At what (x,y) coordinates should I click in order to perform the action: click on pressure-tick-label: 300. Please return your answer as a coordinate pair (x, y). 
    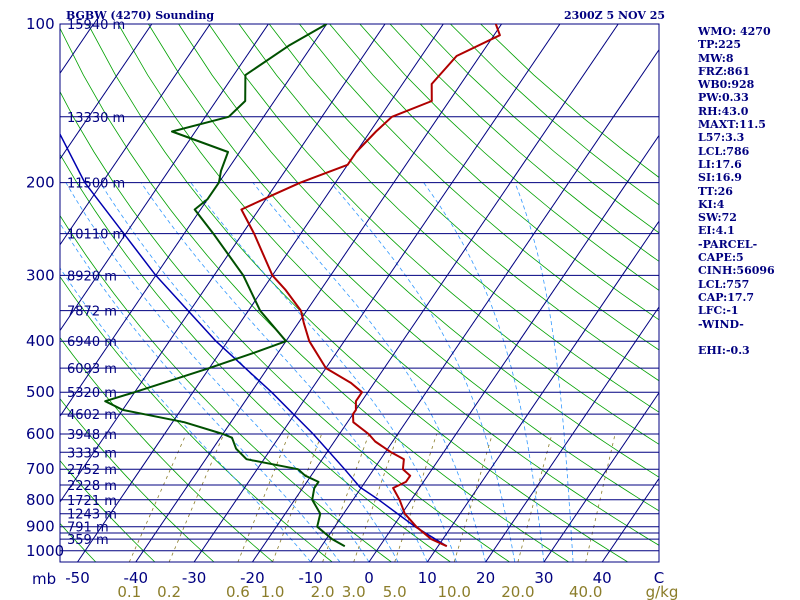
    Looking at the image, I should click on (40, 275).